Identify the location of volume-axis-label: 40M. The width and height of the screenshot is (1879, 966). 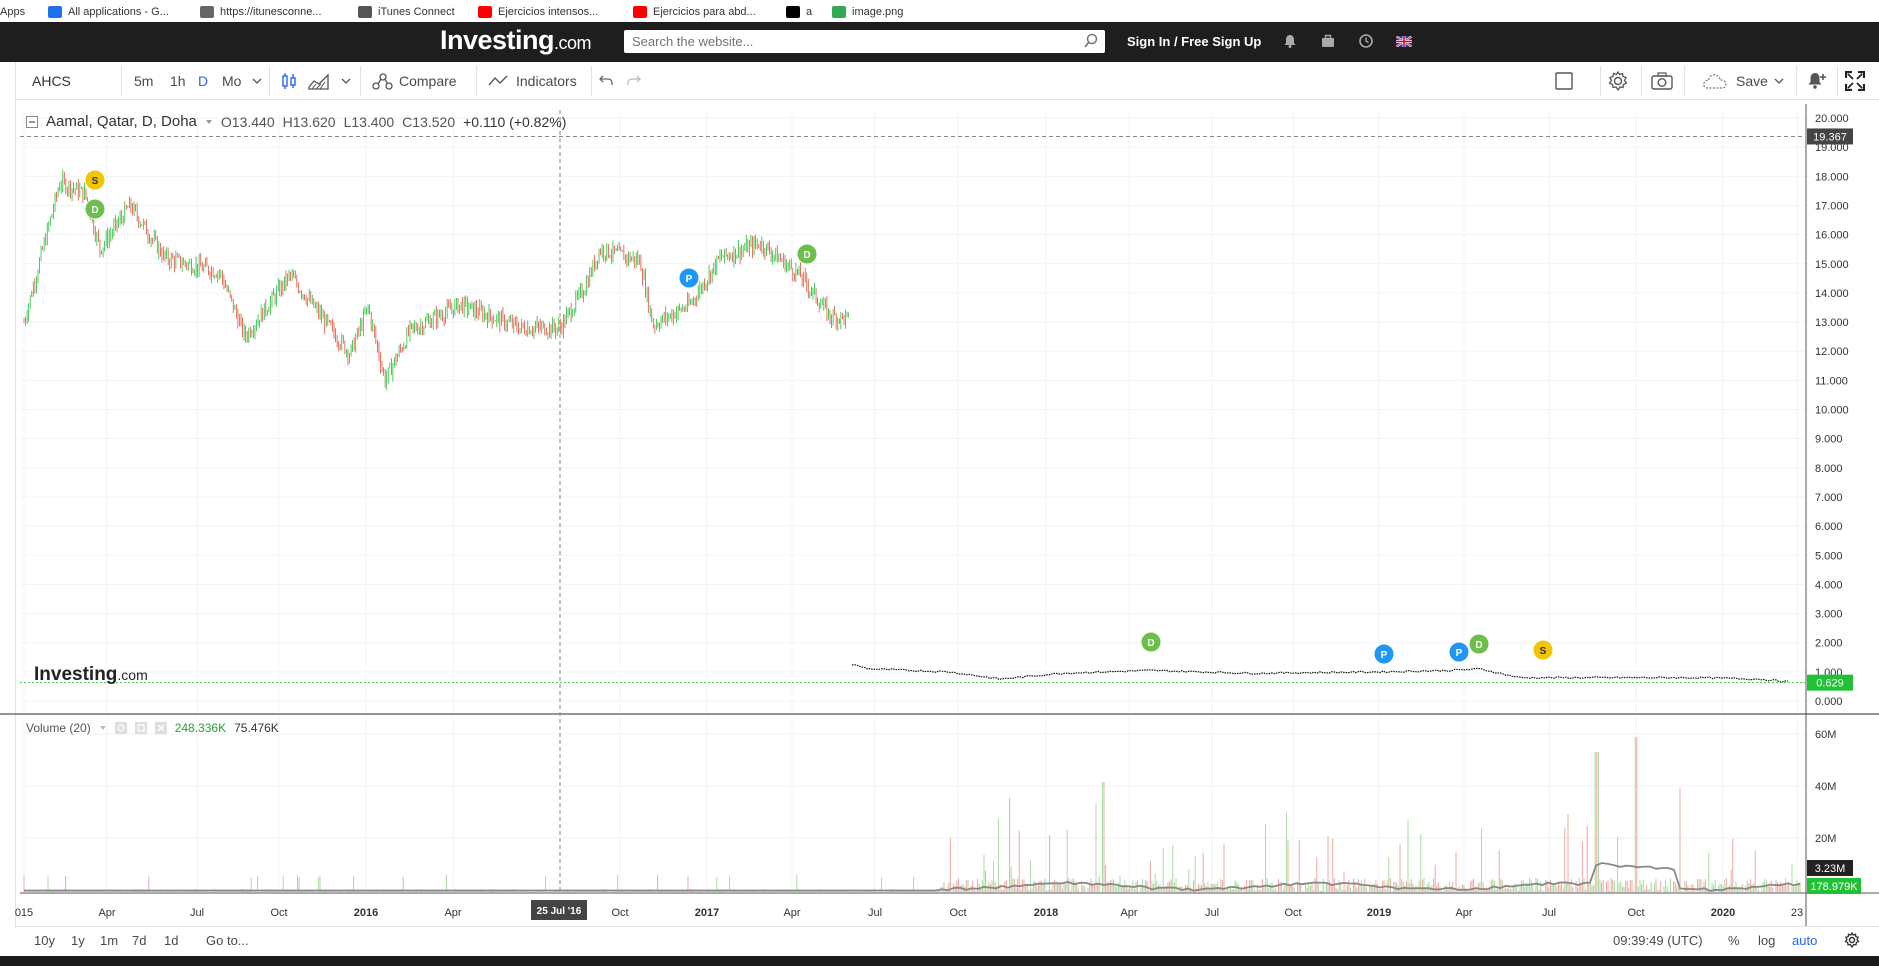
(1825, 787).